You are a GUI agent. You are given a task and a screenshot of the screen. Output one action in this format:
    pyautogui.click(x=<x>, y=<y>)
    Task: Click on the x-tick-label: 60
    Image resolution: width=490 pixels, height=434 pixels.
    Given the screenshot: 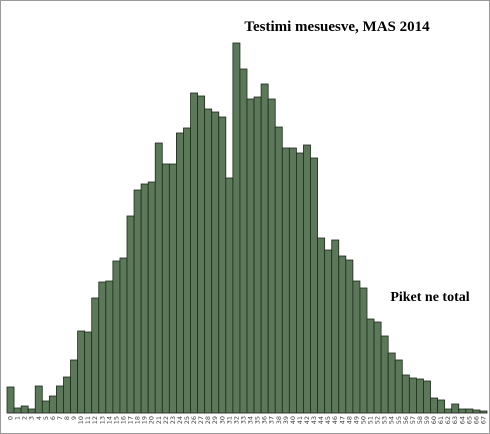 What is the action you would take?
    pyautogui.click(x=434, y=420)
    